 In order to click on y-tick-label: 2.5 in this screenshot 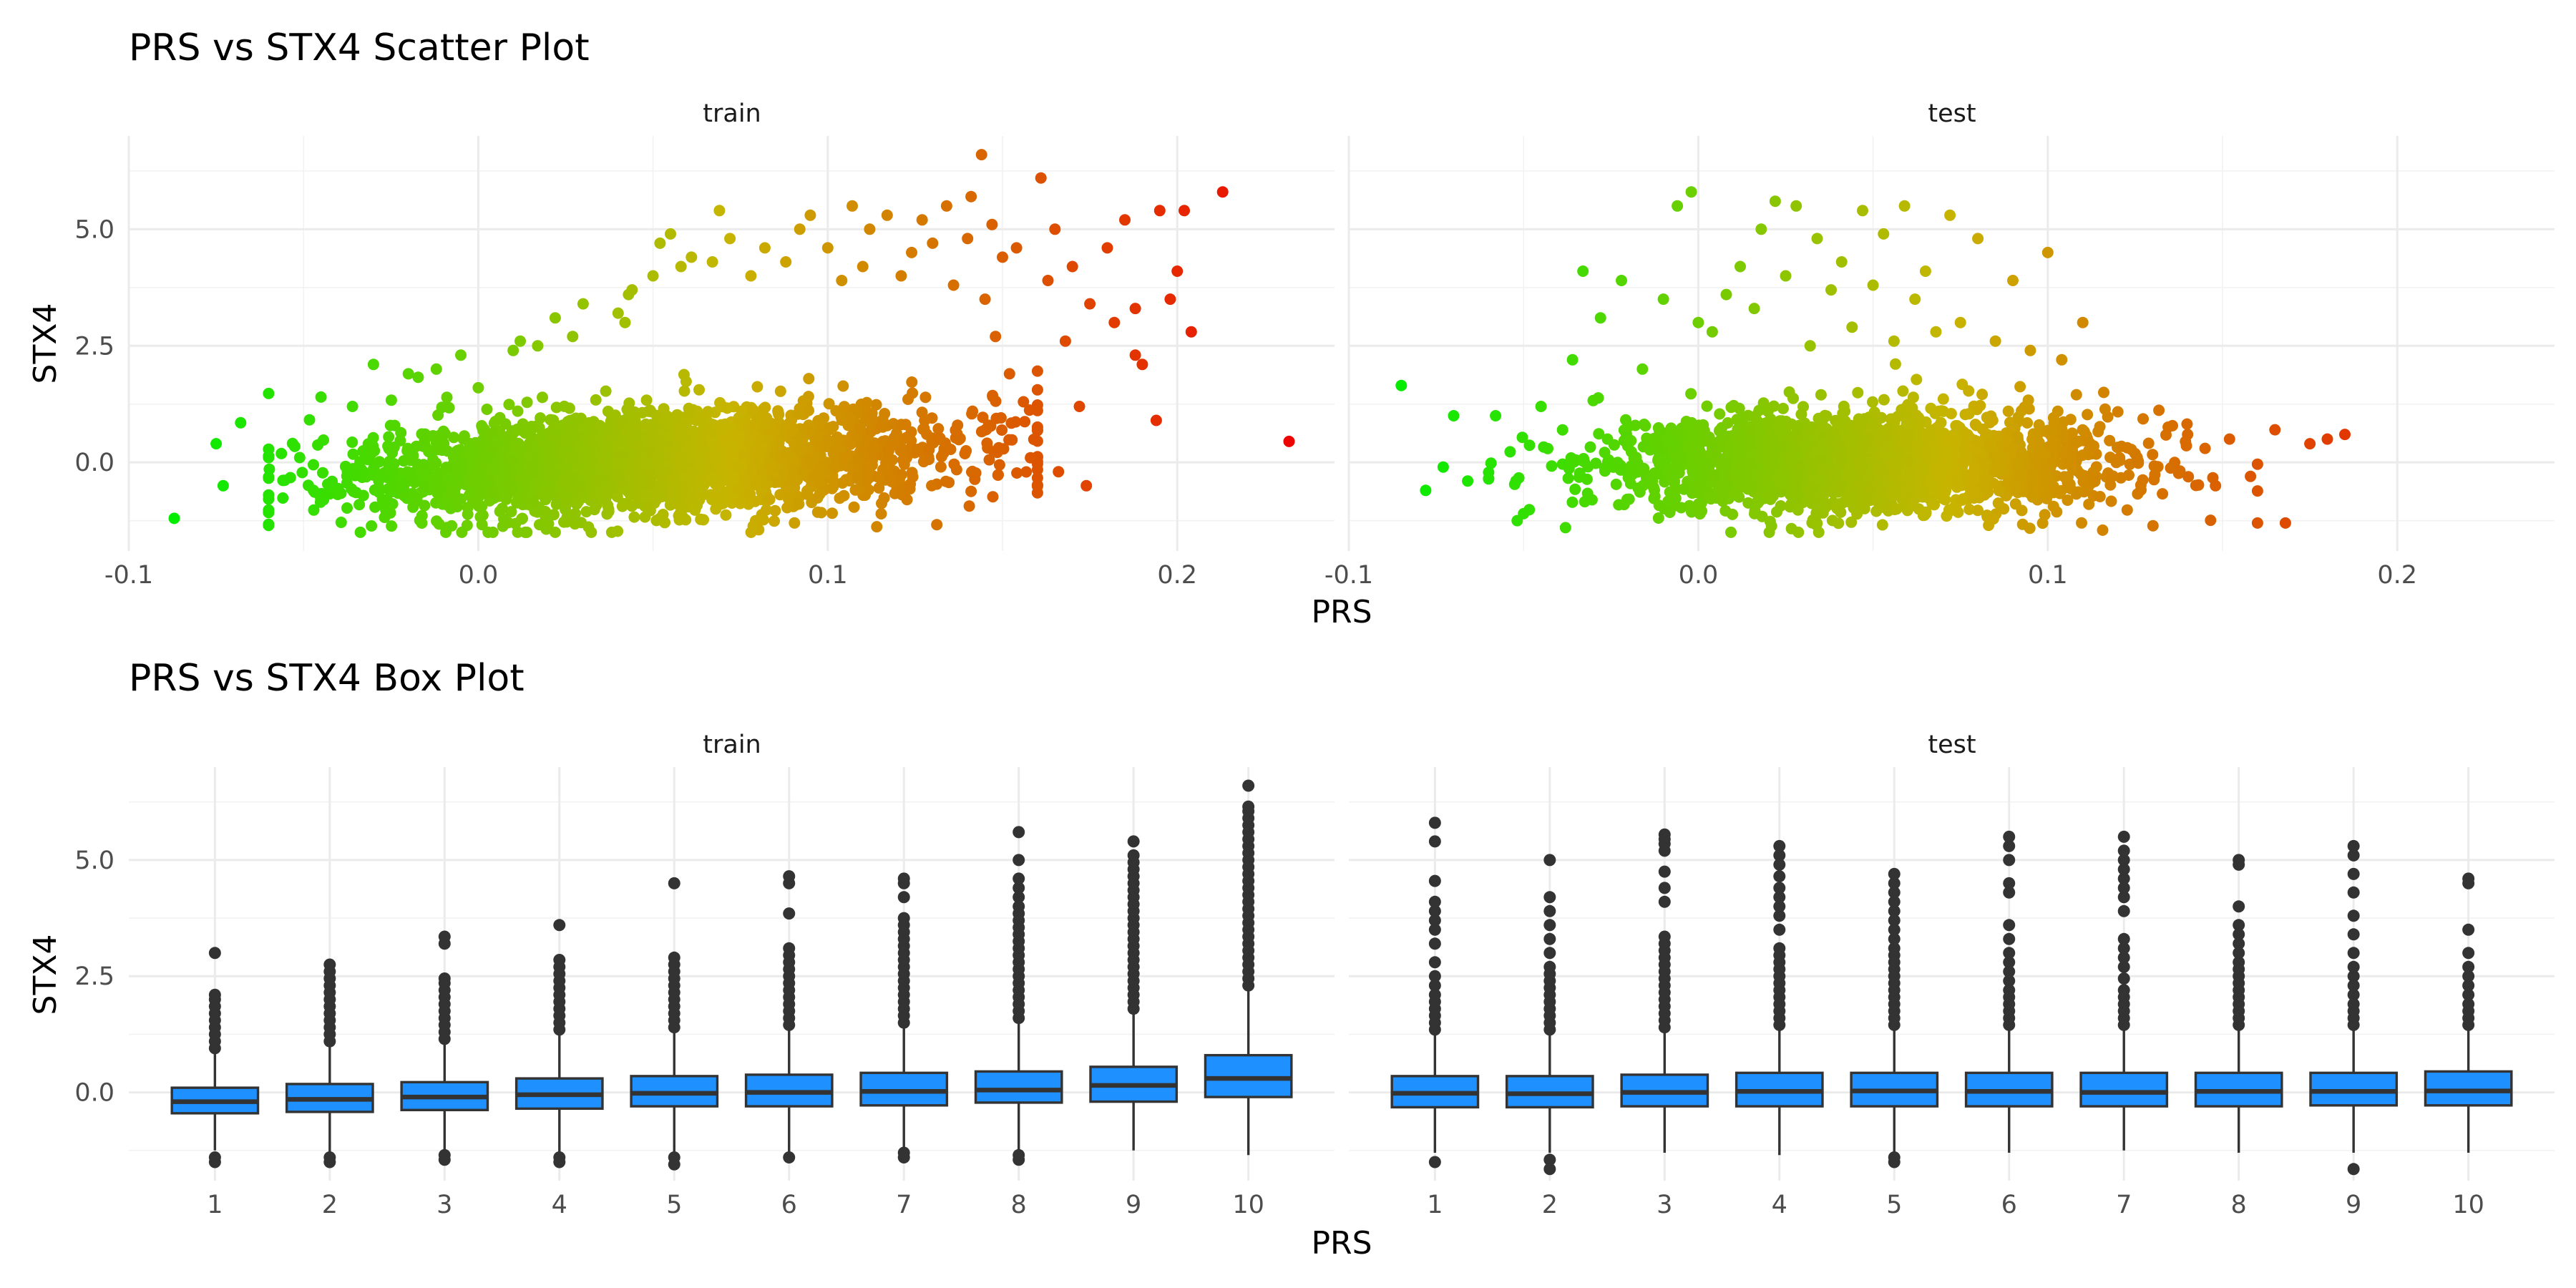, I will do `click(94, 346)`.